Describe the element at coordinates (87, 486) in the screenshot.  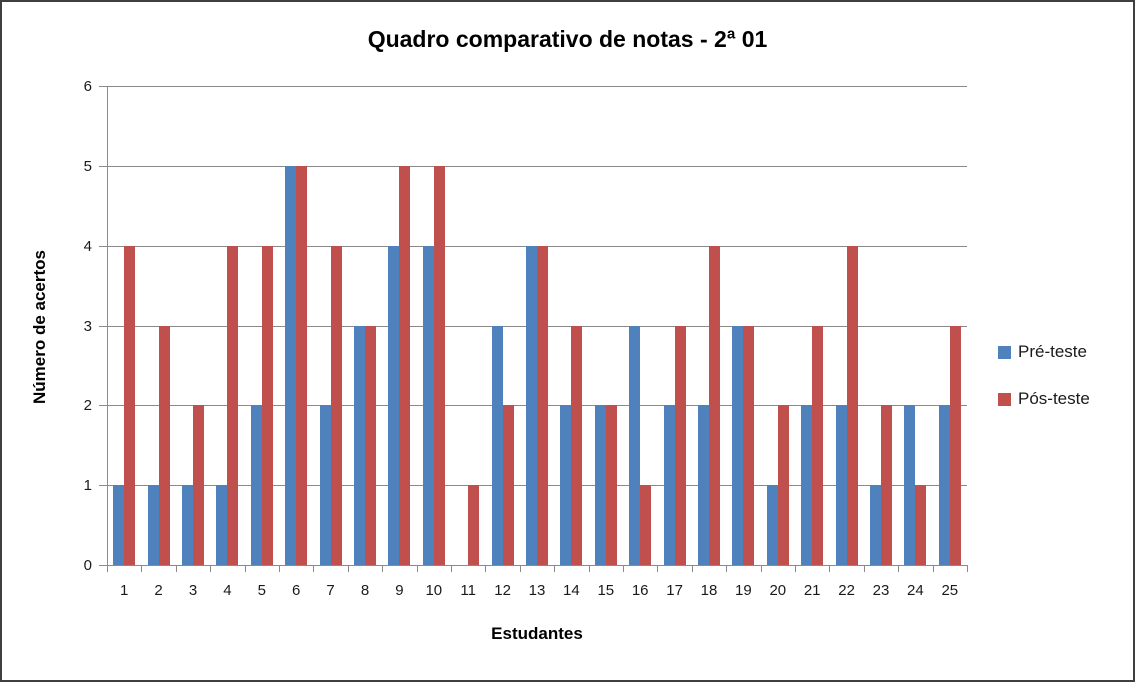
I see `y-tick-label-1: 1` at that location.